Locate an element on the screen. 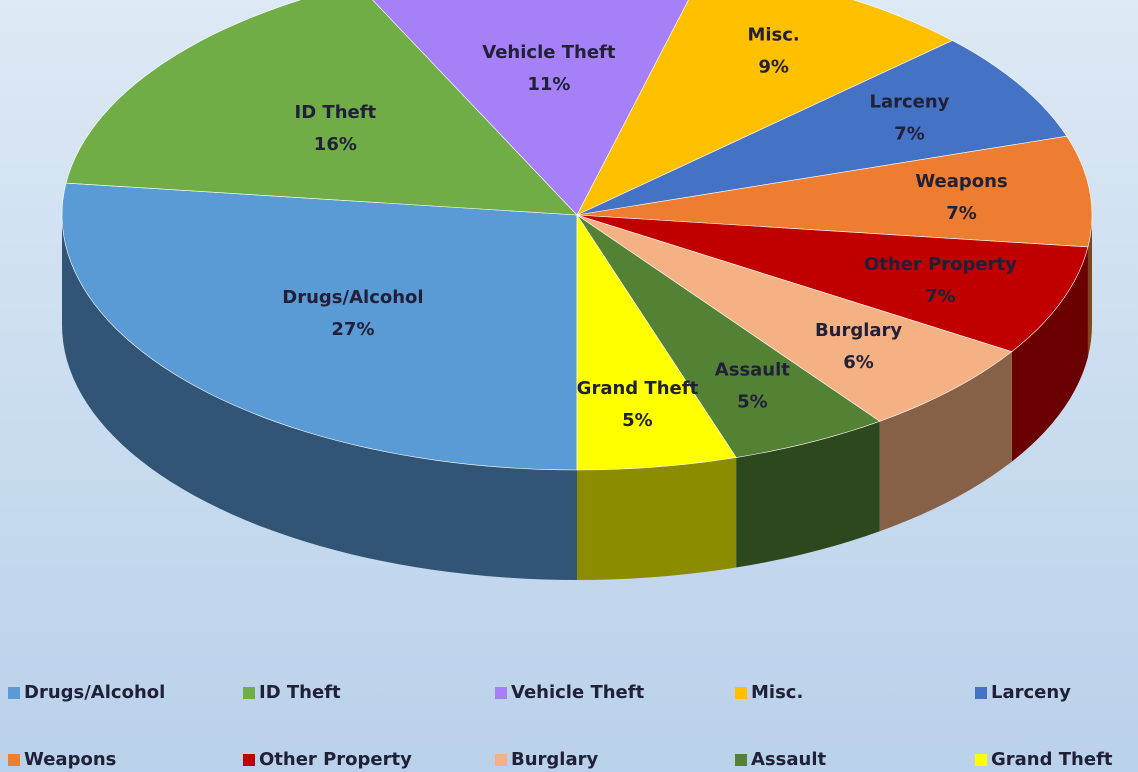 The width and height of the screenshot is (1138, 772). legend-item: Burglary is located at coordinates (546, 759).